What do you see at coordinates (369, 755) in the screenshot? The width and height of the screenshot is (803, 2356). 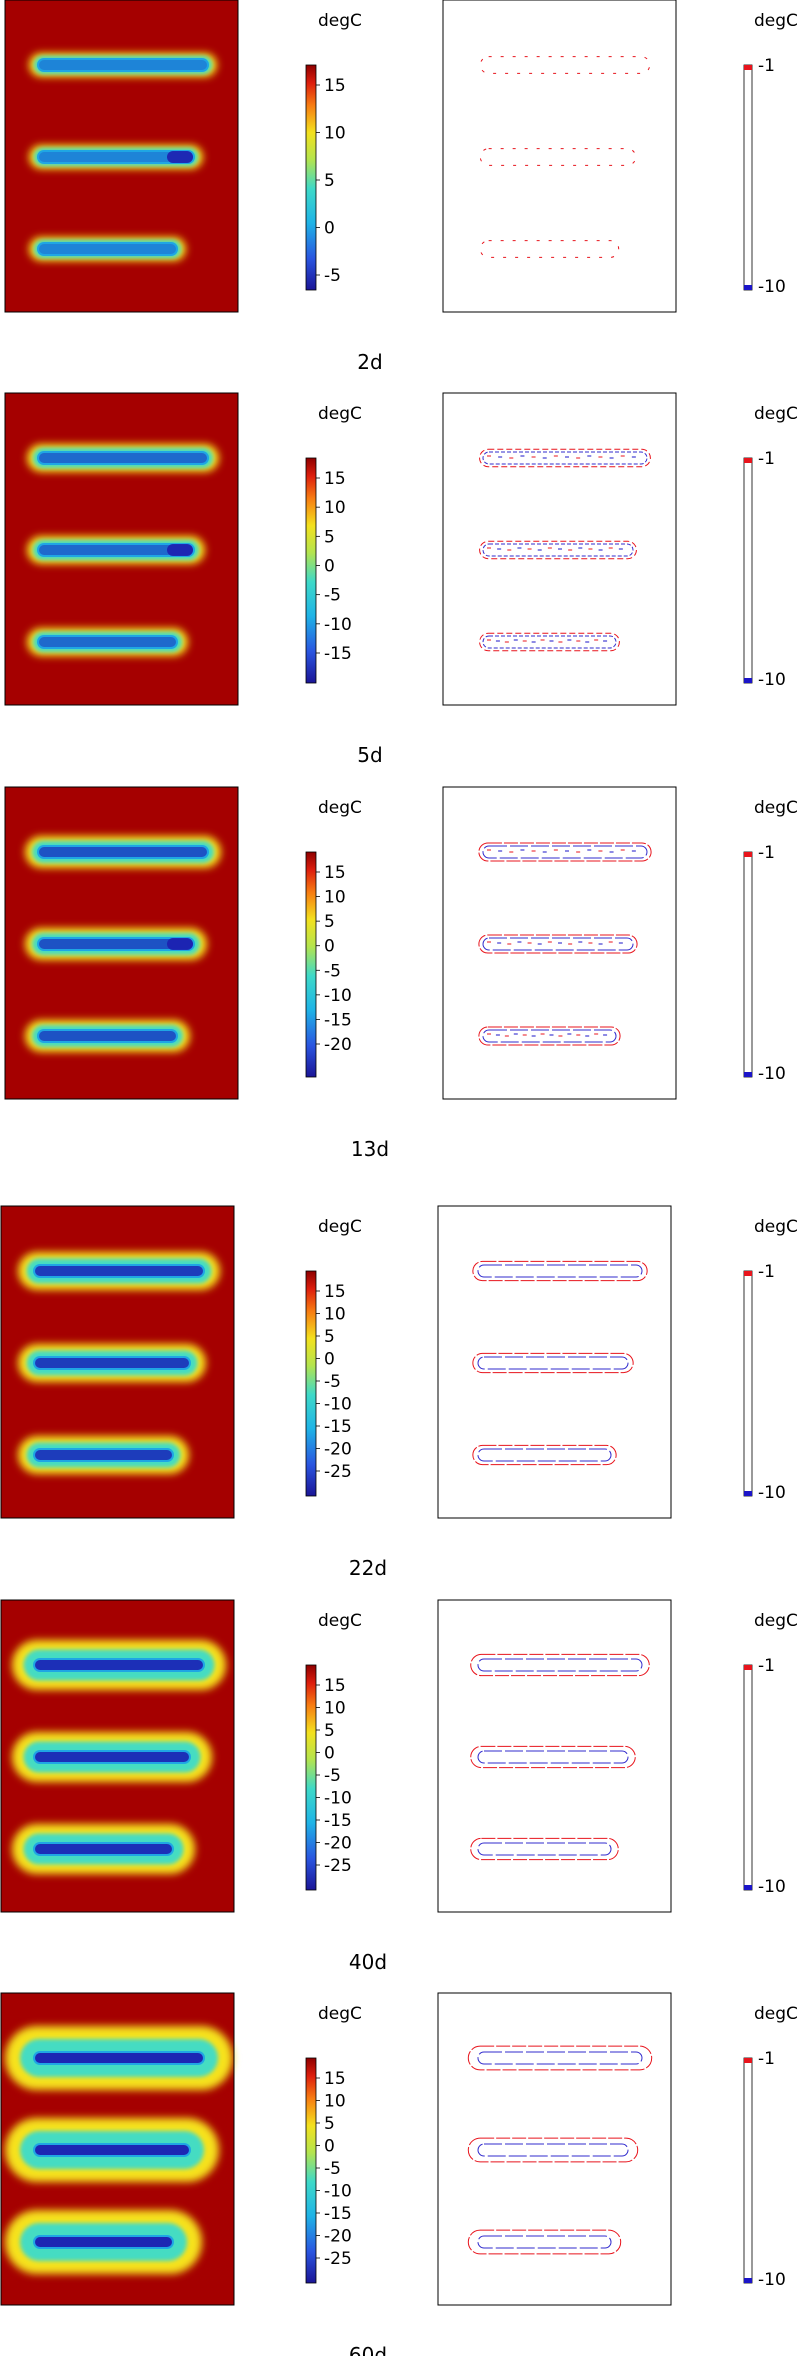 I see `time-label: 5d` at bounding box center [369, 755].